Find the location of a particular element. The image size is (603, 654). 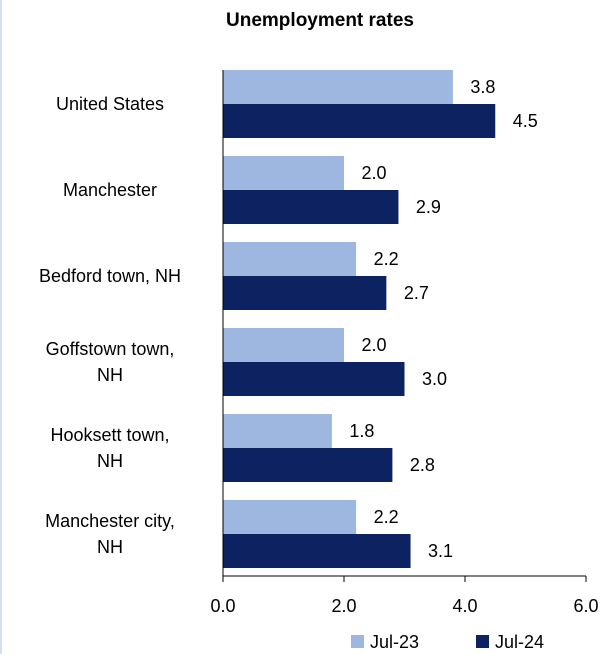

value-label-jul-23-0: 3.8 is located at coordinates (482, 87).